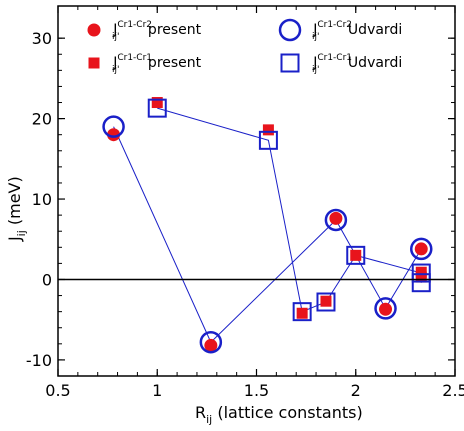  I want to click on y-tick-label: -10, so click(39, 360).